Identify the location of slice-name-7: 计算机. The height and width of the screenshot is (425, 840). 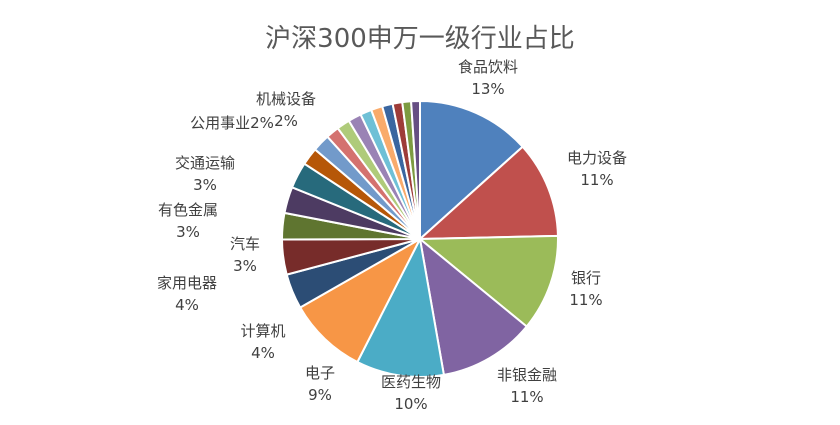
(262, 331).